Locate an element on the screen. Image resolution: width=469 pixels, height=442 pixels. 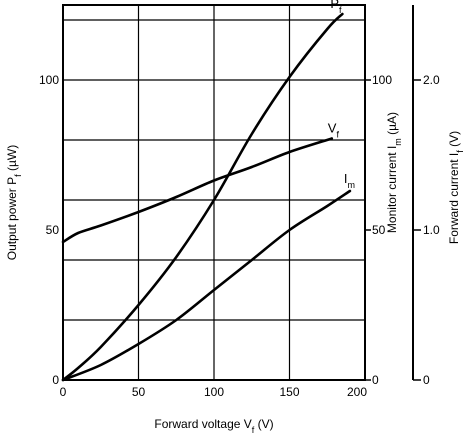
left-axis-label: Output power Pf (µW) is located at coordinates (14, 202).